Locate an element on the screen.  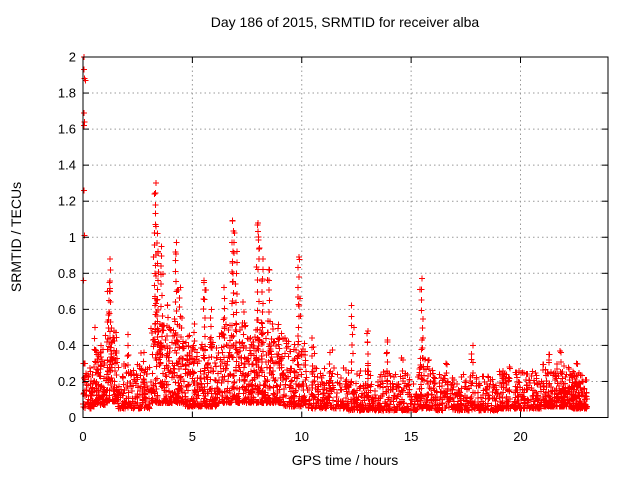
svg-text: 1 is located at coordinates (72, 237).